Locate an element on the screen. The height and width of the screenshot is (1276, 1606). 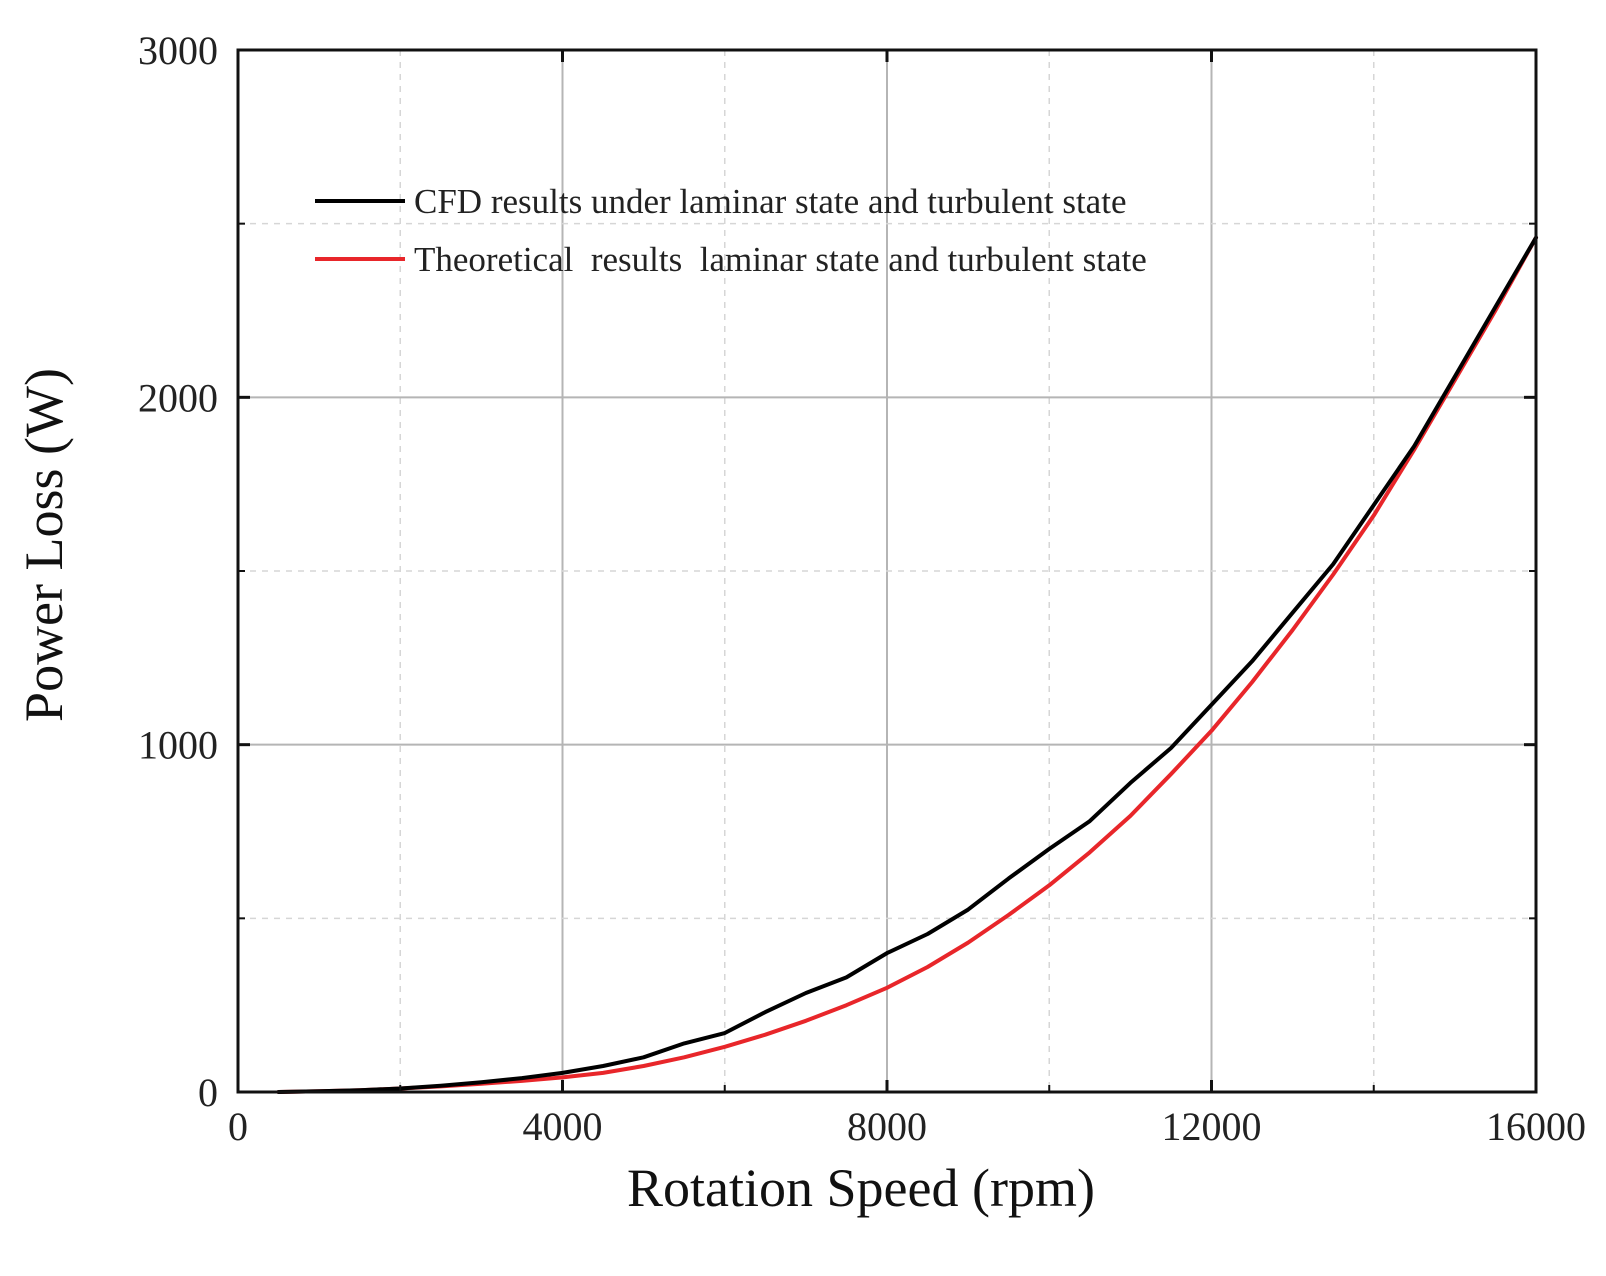
x-tick-label: 16000 is located at coordinates (1536, 1126).